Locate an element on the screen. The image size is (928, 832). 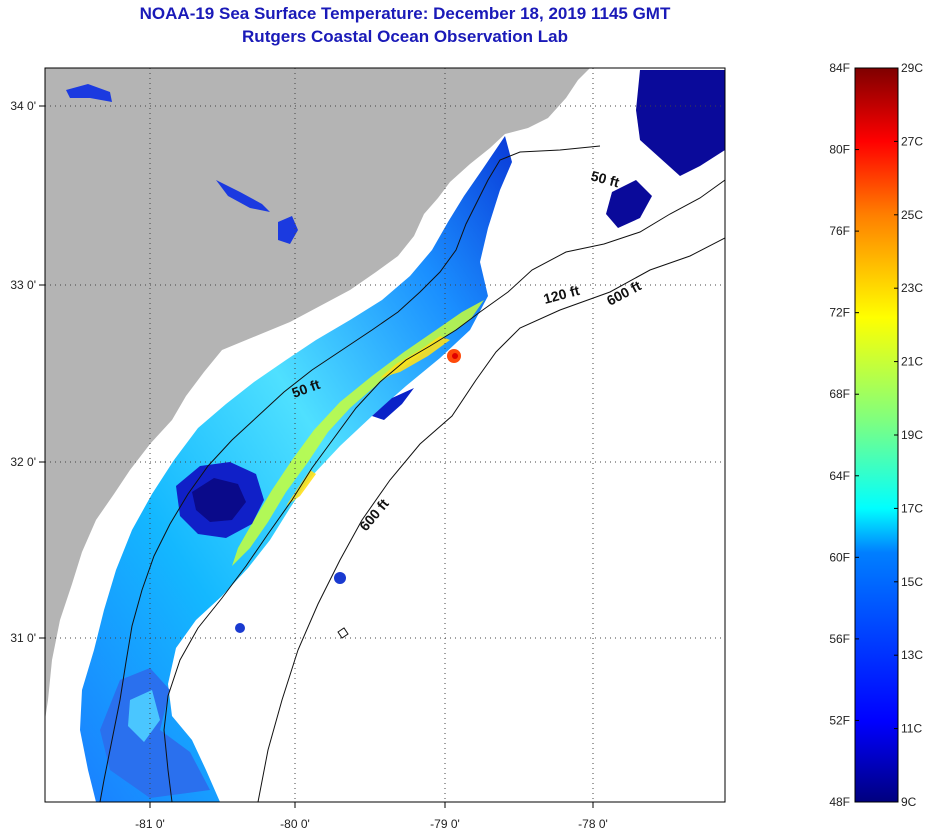
cold-eddy-core is located at coordinates (219, 500).